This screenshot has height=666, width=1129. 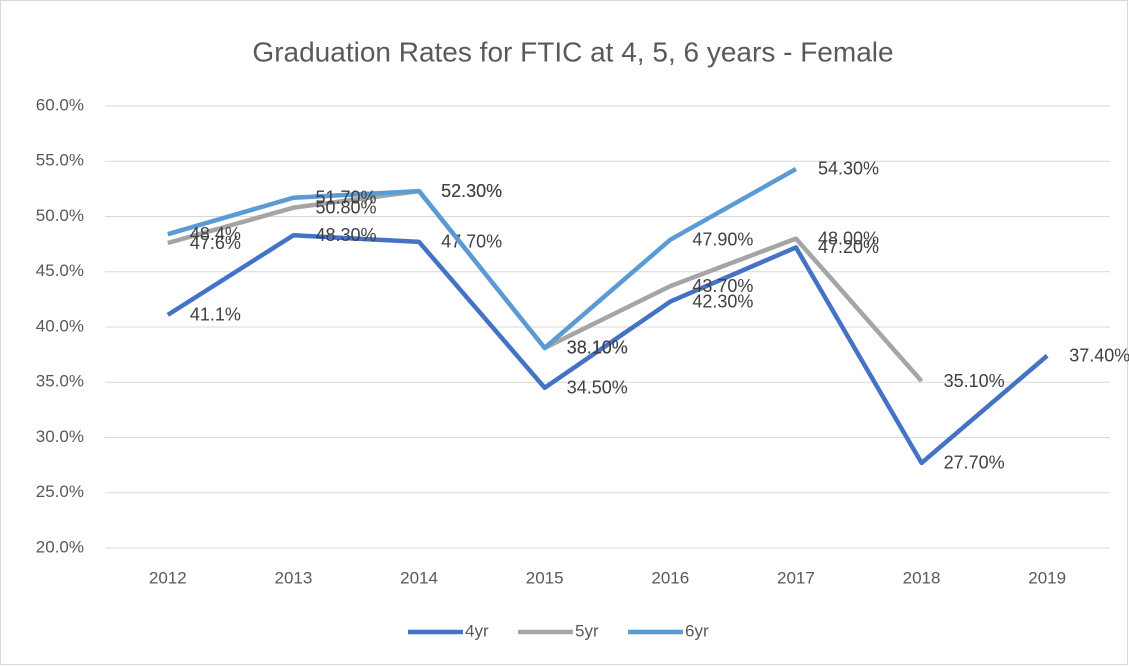 I want to click on data-label: 48.30%, so click(x=345, y=235).